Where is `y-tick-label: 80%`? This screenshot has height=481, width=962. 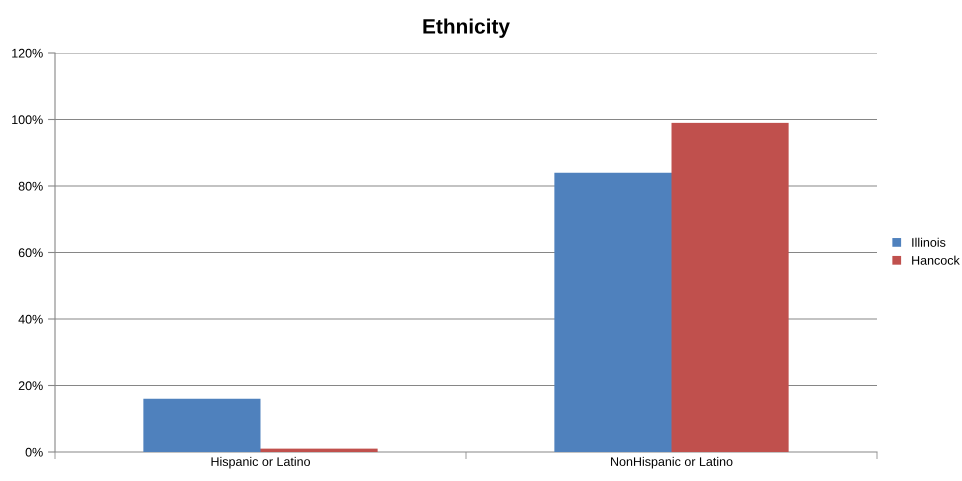
y-tick-label: 80% is located at coordinates (30, 186).